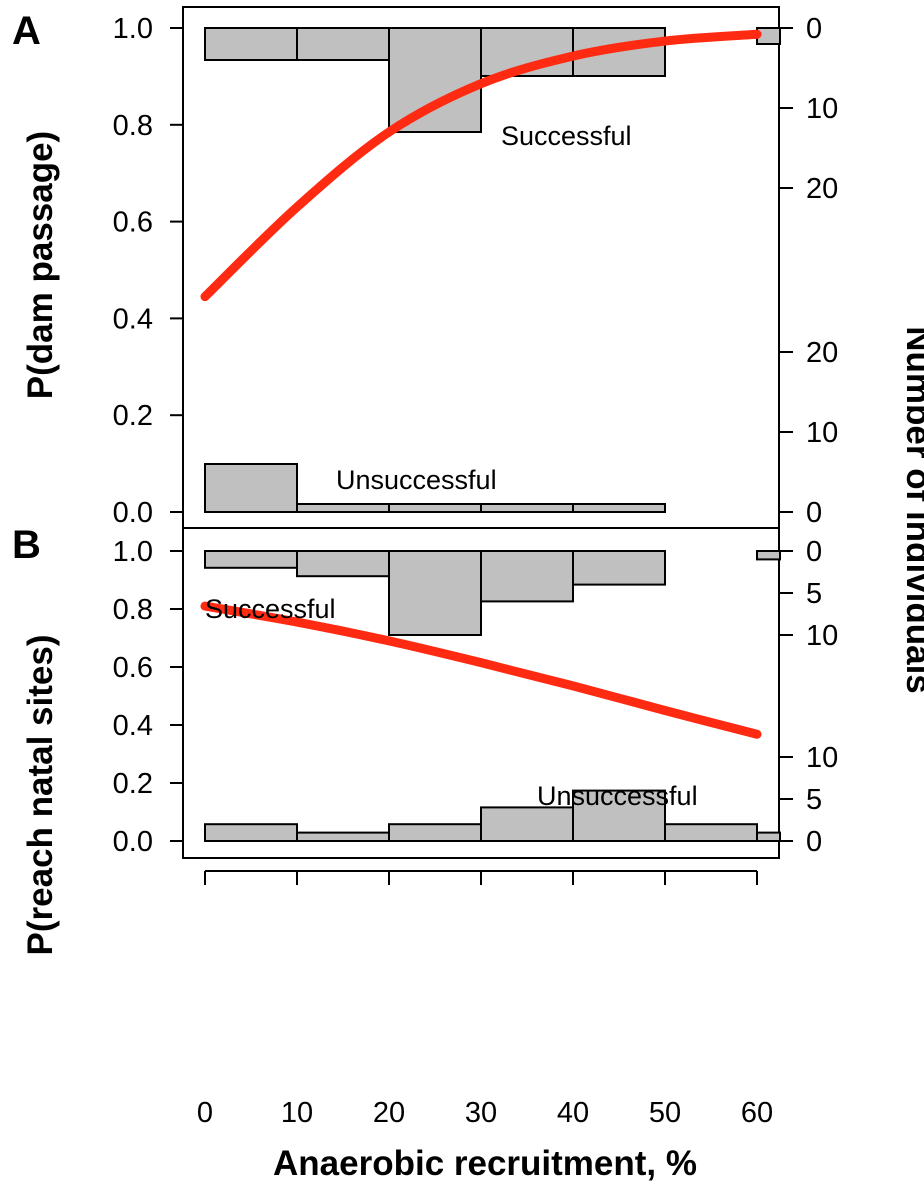 This screenshot has width=924, height=1186. What do you see at coordinates (133, 126) in the screenshot?
I see `panel-a-y-tick-label: 0.8` at bounding box center [133, 126].